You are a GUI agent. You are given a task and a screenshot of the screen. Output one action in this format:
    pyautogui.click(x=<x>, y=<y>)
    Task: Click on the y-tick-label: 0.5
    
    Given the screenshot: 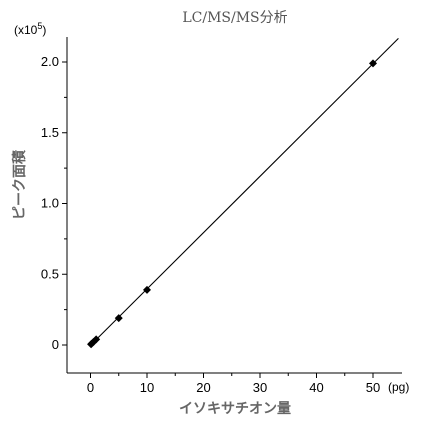 What is the action you would take?
    pyautogui.click(x=50, y=273)
    